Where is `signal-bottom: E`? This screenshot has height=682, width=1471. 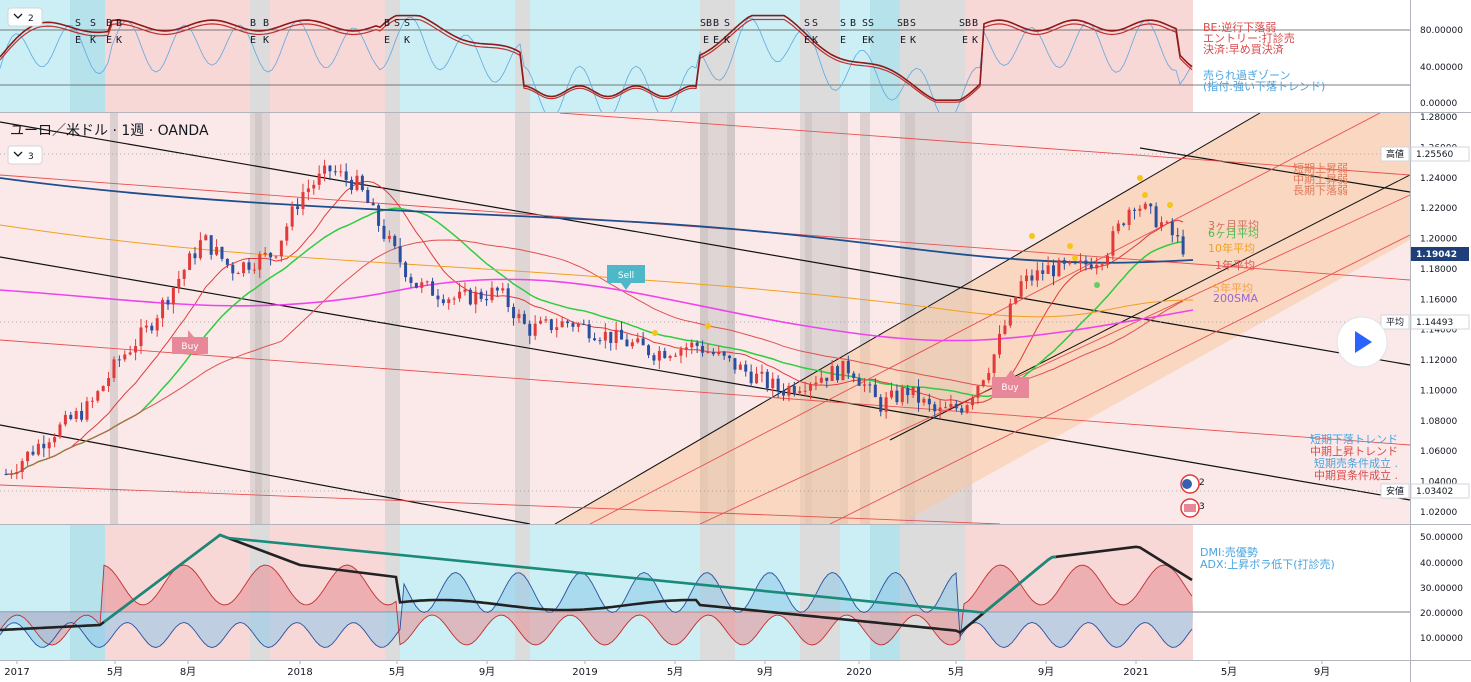 signal-bottom: E is located at coordinates (865, 40).